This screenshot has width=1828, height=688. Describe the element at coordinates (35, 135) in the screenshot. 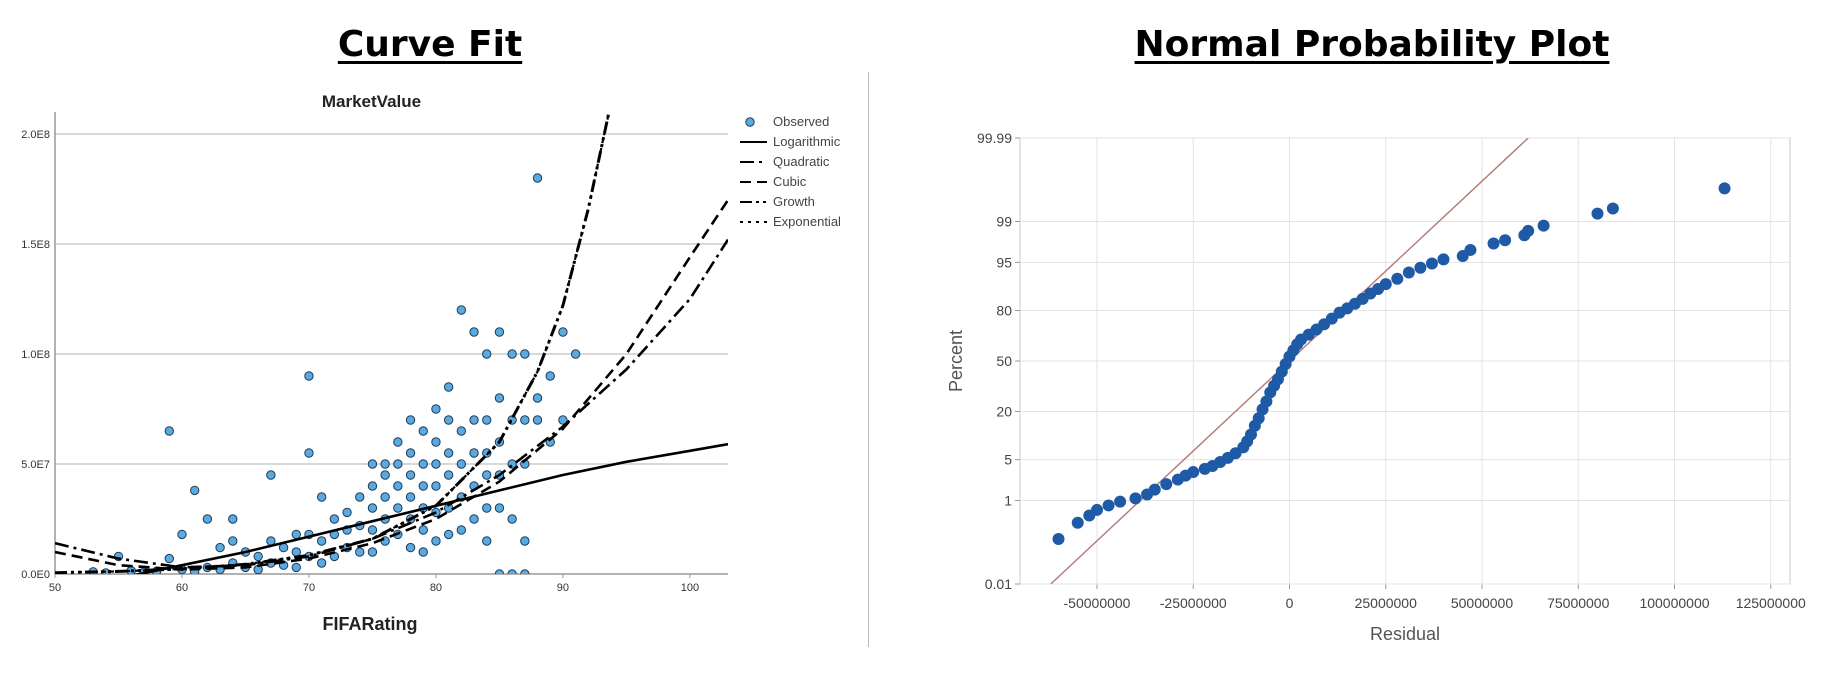

I see `y-tick-label: 2.0E8` at that location.